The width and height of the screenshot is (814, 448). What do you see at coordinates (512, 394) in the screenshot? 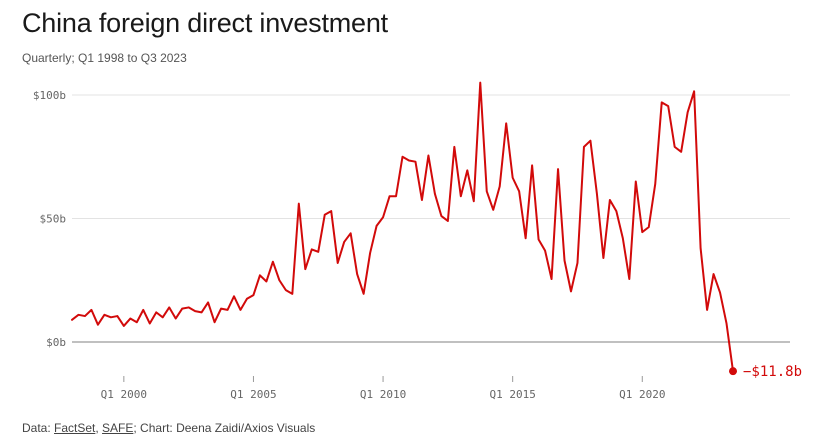
I see `x-tick-label: Q1 2015` at bounding box center [512, 394].